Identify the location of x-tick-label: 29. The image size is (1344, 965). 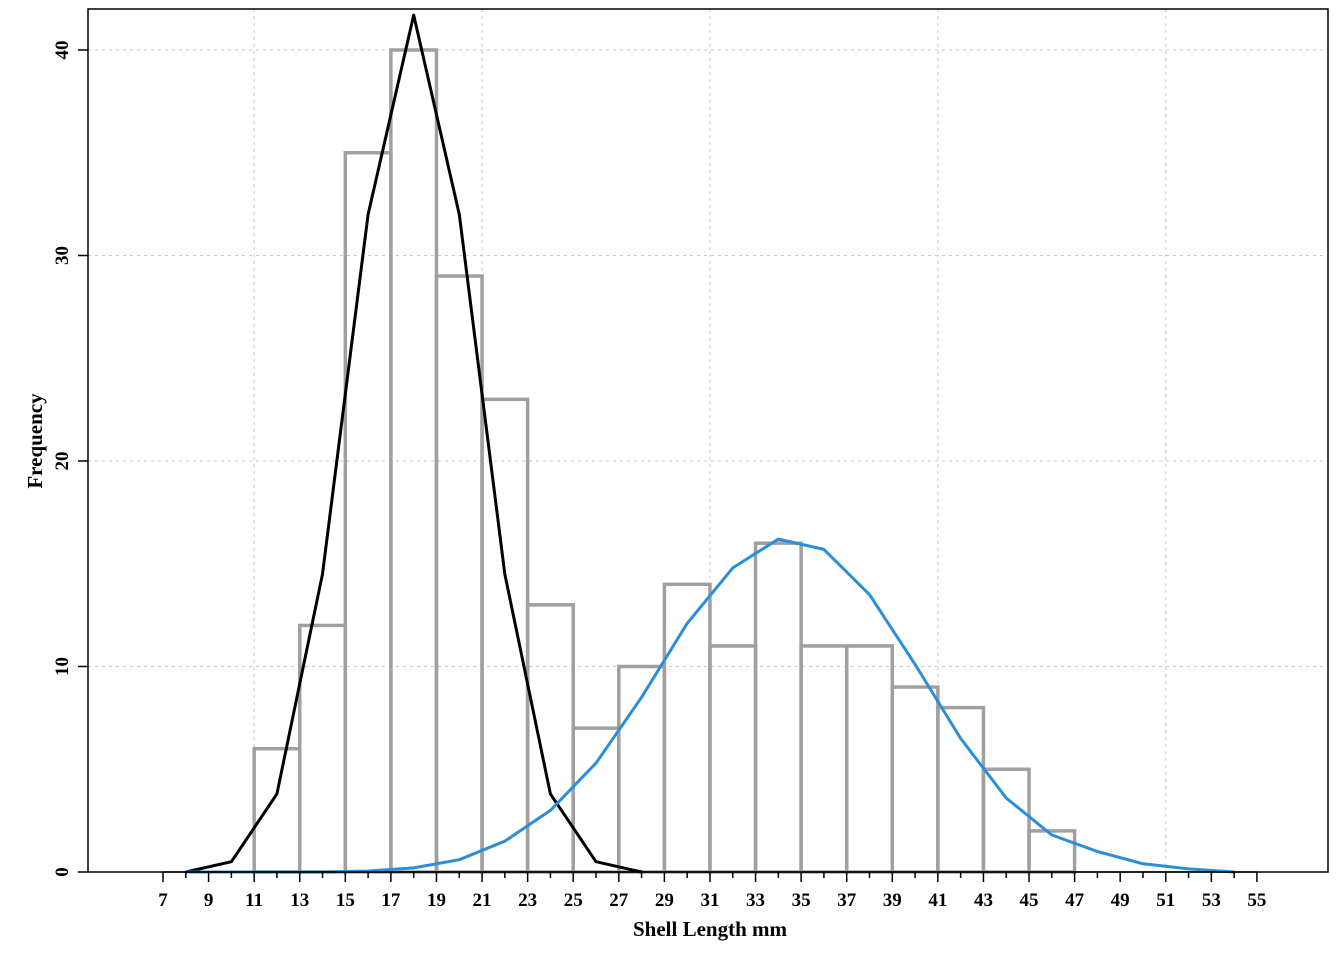
(664, 900).